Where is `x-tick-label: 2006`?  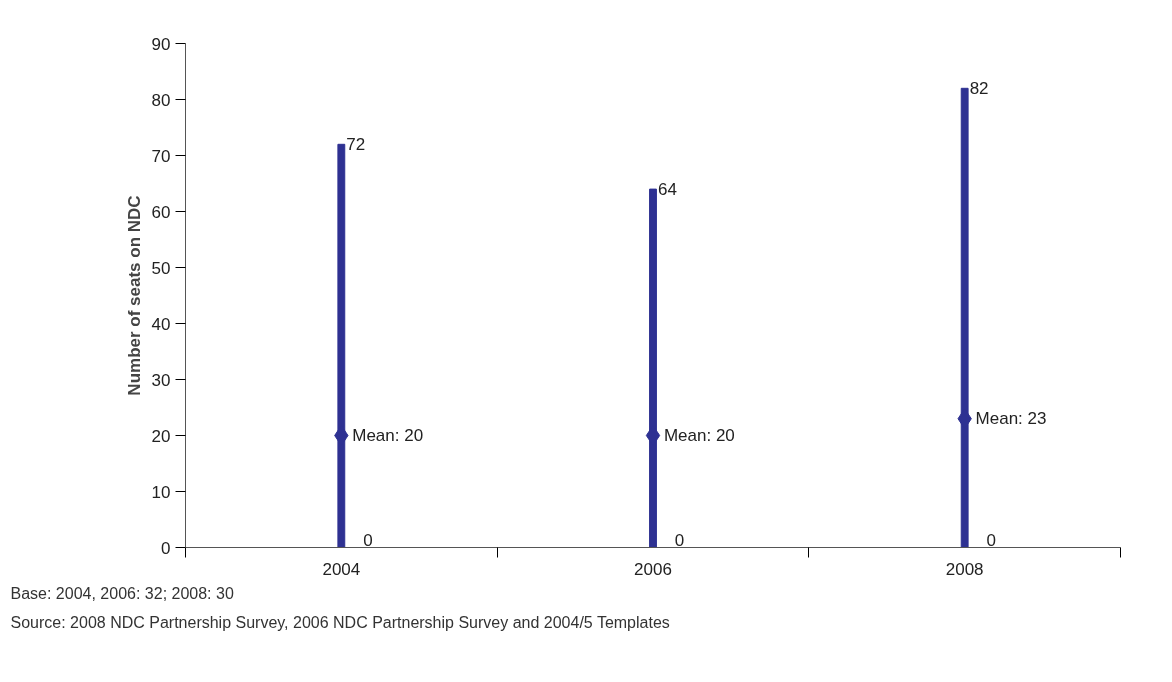
x-tick-label: 2006 is located at coordinates (653, 569).